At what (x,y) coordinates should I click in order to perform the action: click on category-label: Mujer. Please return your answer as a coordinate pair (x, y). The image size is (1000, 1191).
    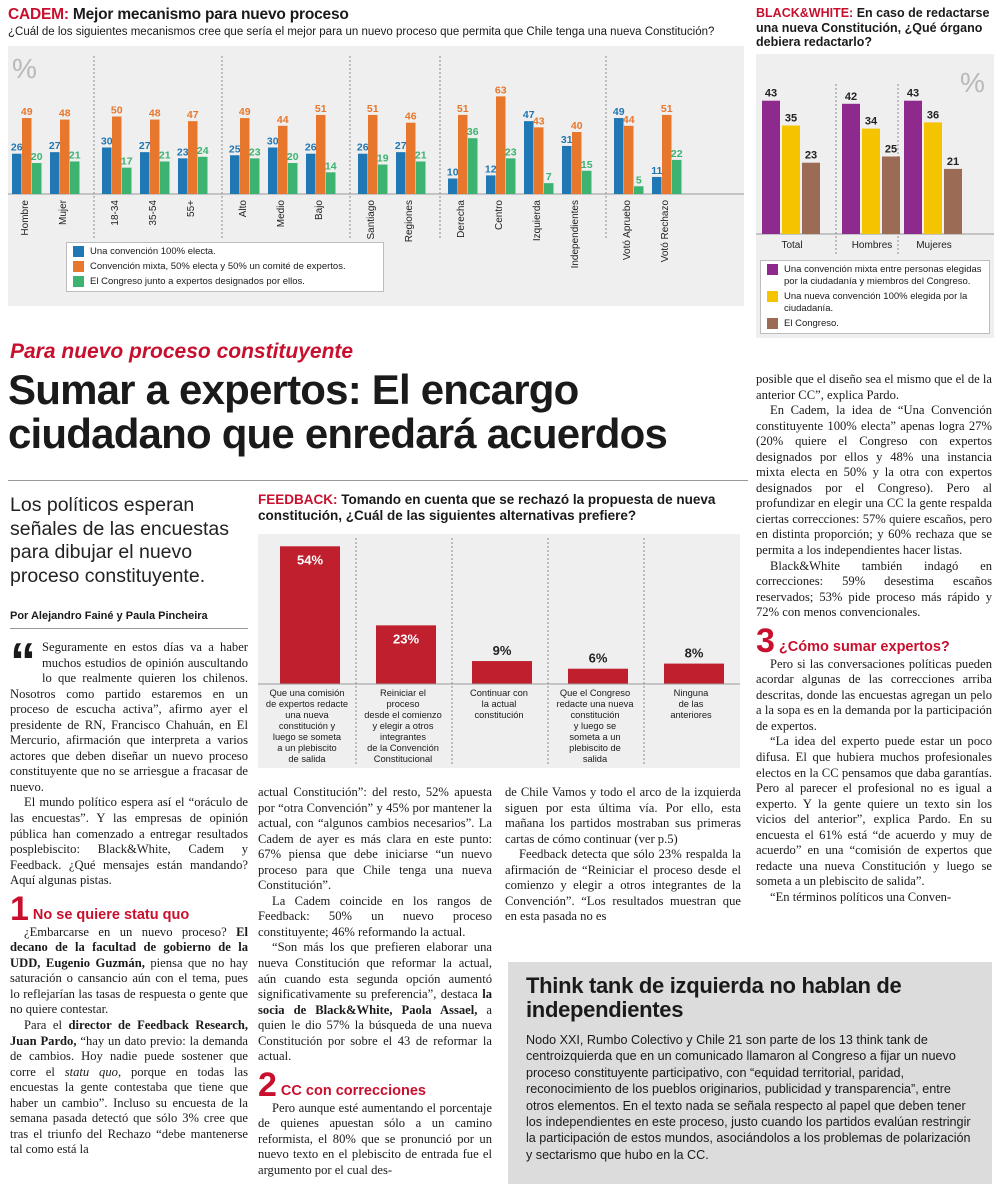
    Looking at the image, I should click on (63, 212).